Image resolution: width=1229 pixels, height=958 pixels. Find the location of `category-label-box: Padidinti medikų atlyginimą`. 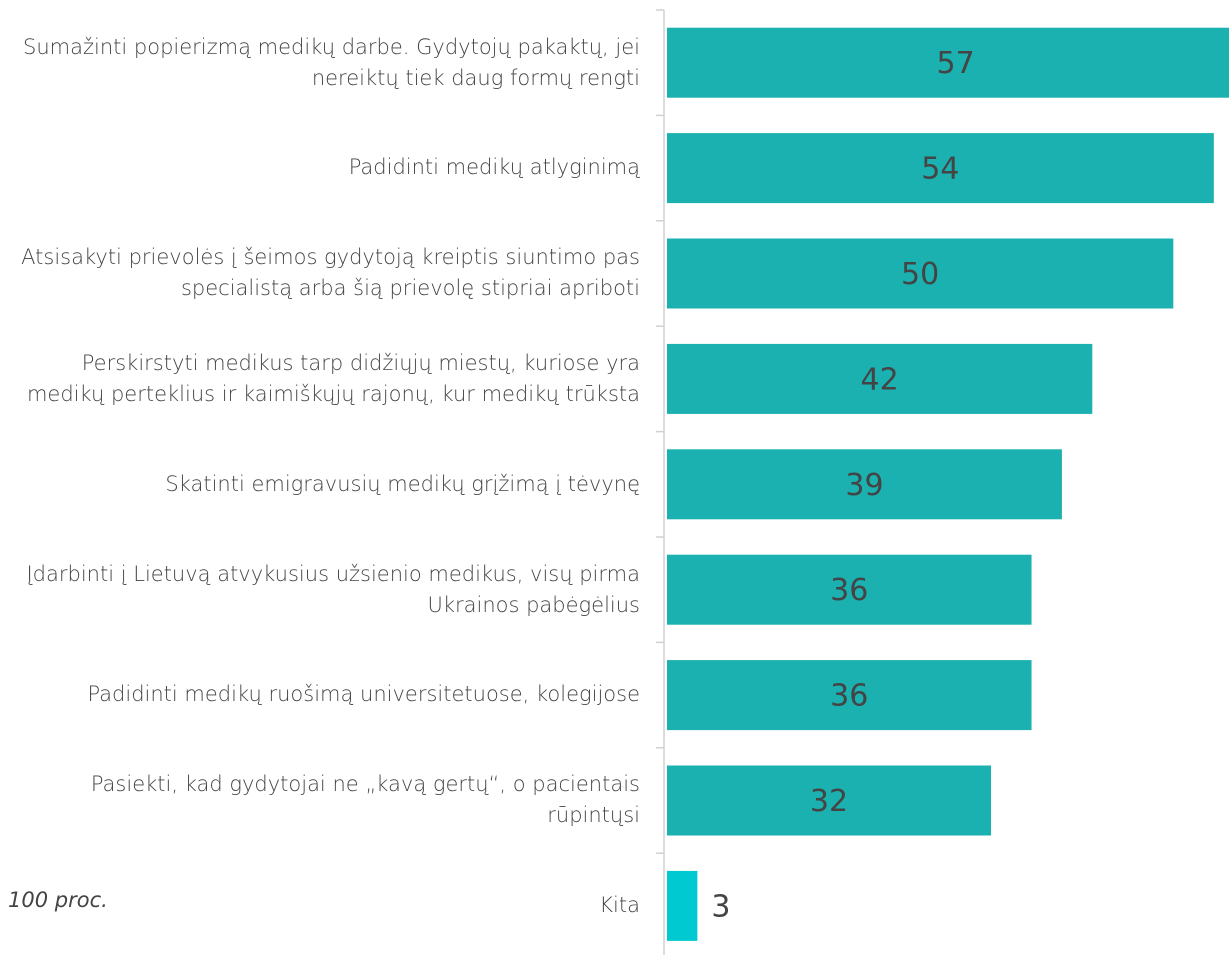

category-label-box: Padidinti medikų atlyginimą is located at coordinates (320, 167).